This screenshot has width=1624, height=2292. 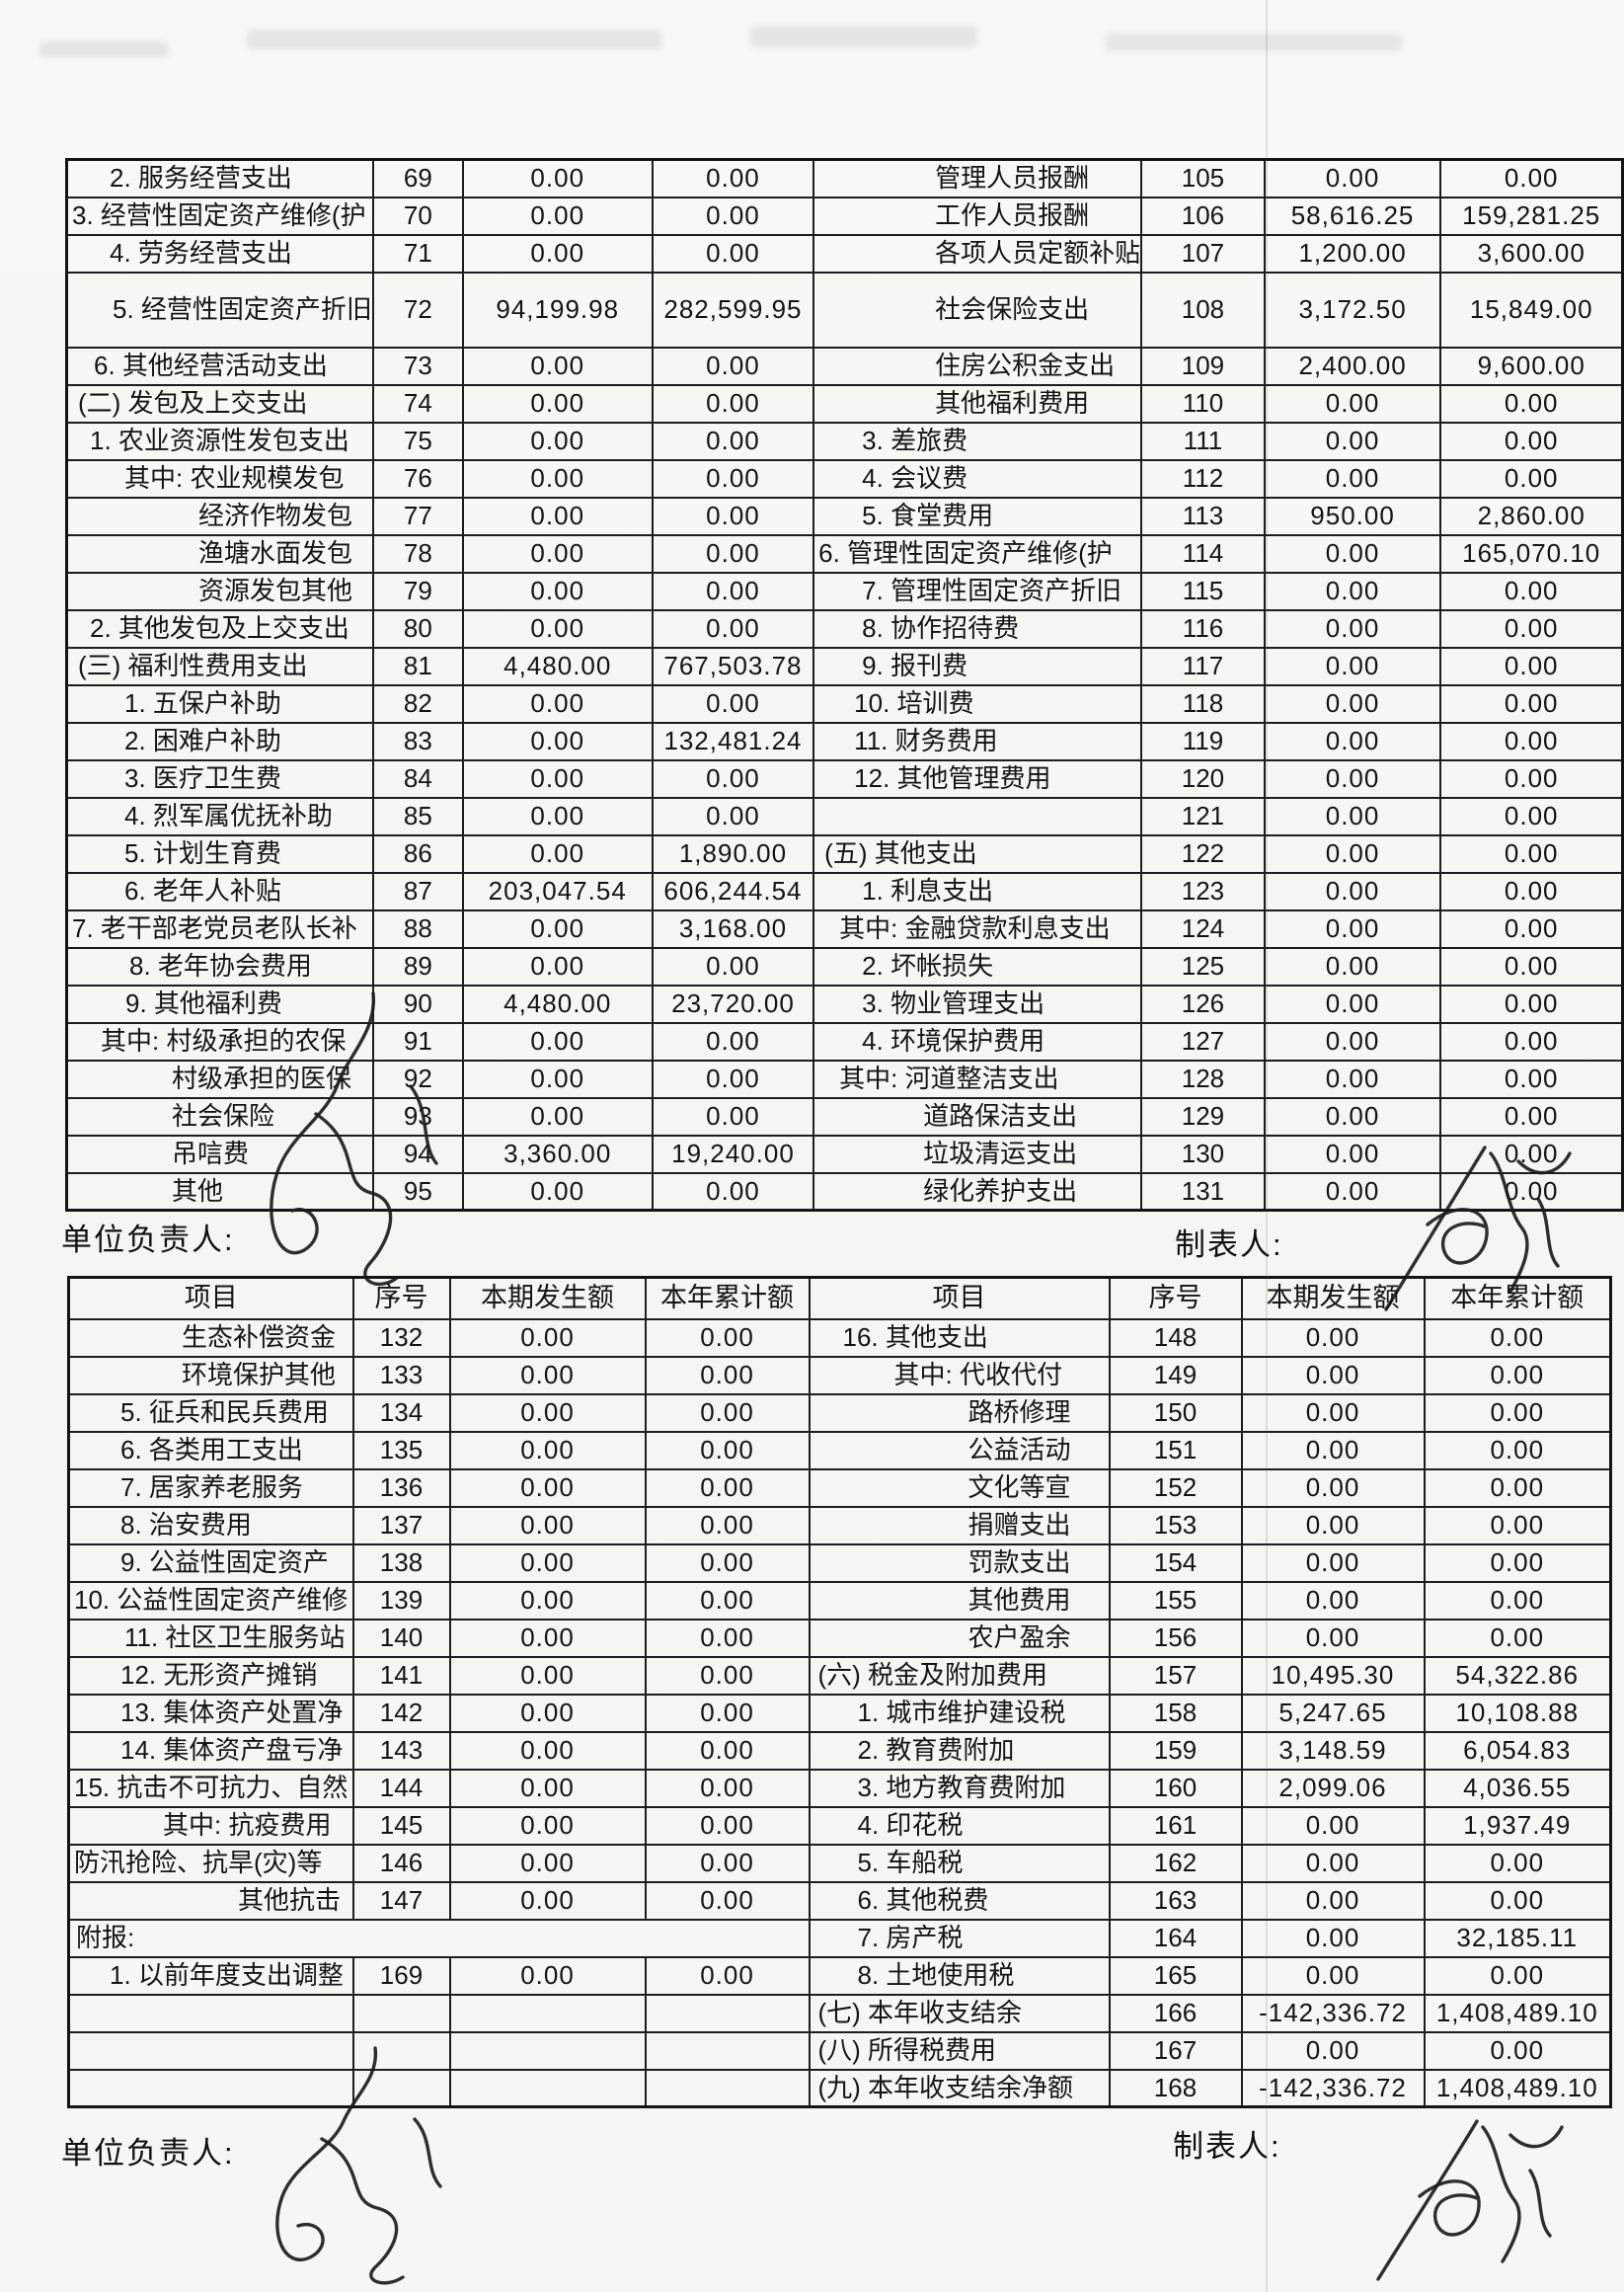 I want to click on right-item-cell: 其中: 金融贷款利息支出, so click(x=977, y=929).